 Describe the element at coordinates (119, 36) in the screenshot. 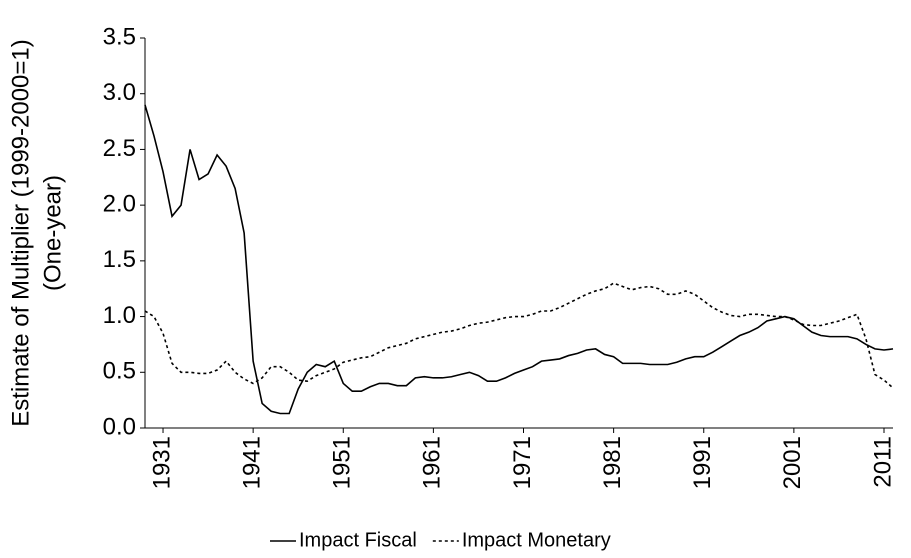

I see `y-tick-label: 3.5` at that location.